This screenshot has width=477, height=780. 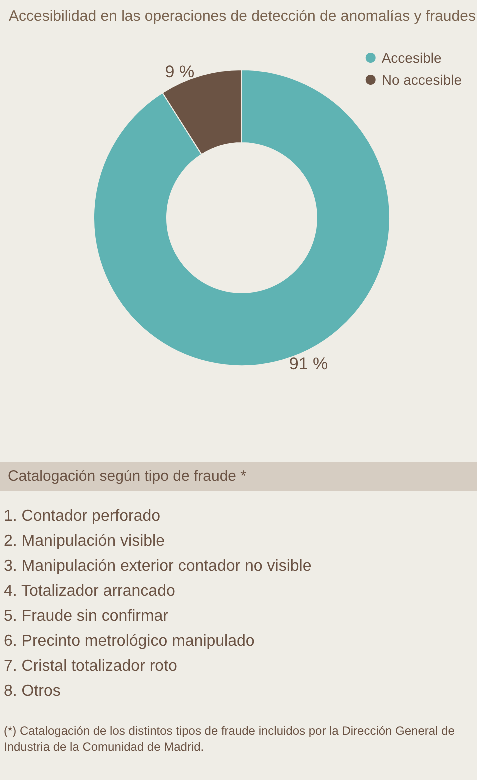 I want to click on text: 8. Otros, so click(x=32, y=692).